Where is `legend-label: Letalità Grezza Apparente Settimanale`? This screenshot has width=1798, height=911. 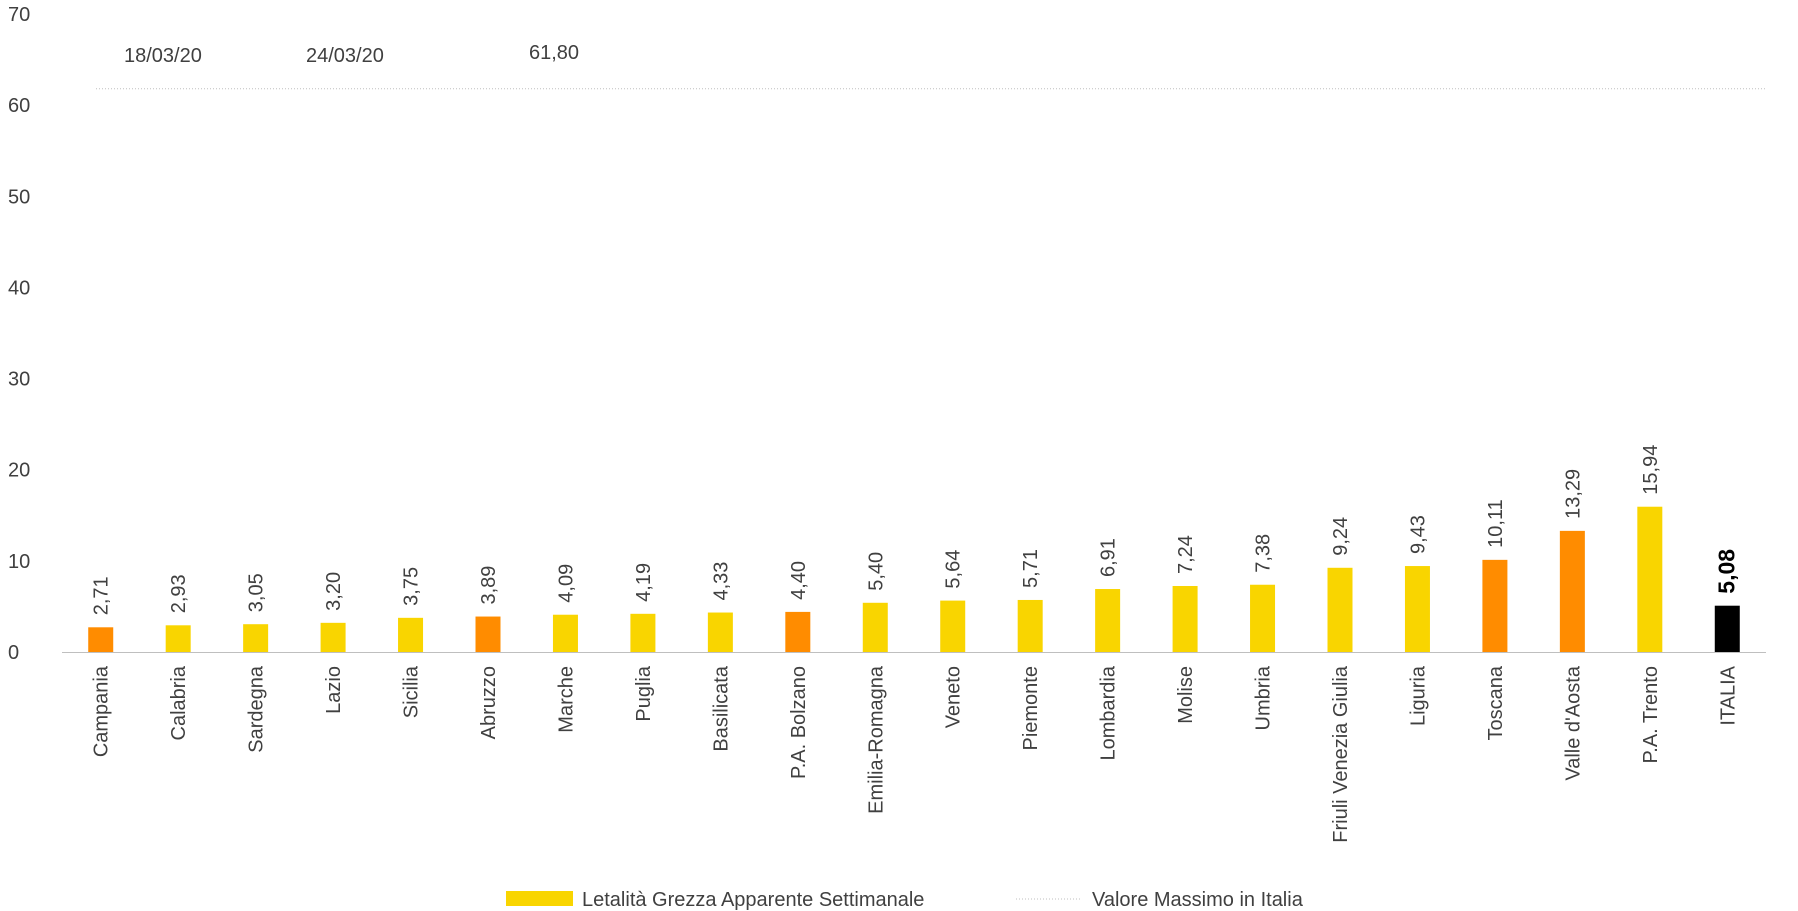 legend-label: Letalità Grezza Apparente Settimanale is located at coordinates (753, 900).